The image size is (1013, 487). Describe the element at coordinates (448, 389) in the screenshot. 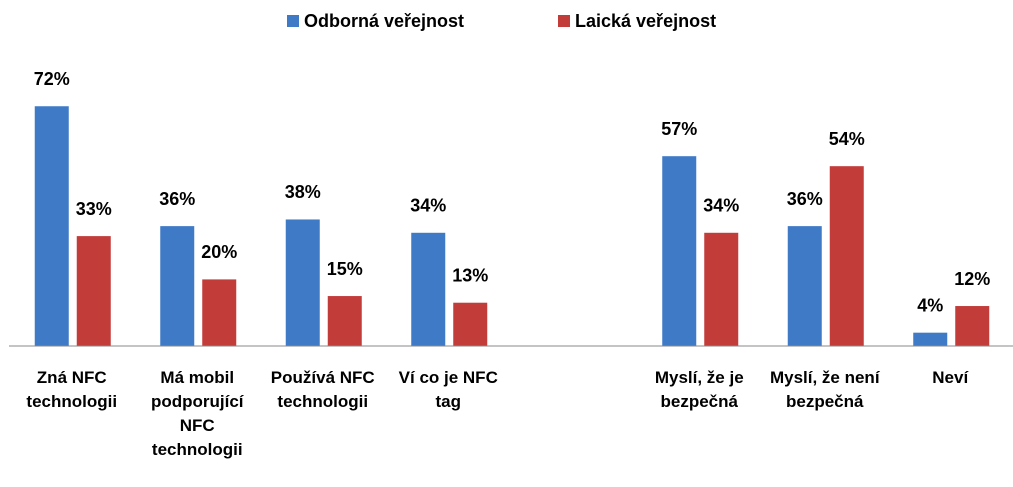

I see `x-tick-label: Ví co je NFC tag` at that location.